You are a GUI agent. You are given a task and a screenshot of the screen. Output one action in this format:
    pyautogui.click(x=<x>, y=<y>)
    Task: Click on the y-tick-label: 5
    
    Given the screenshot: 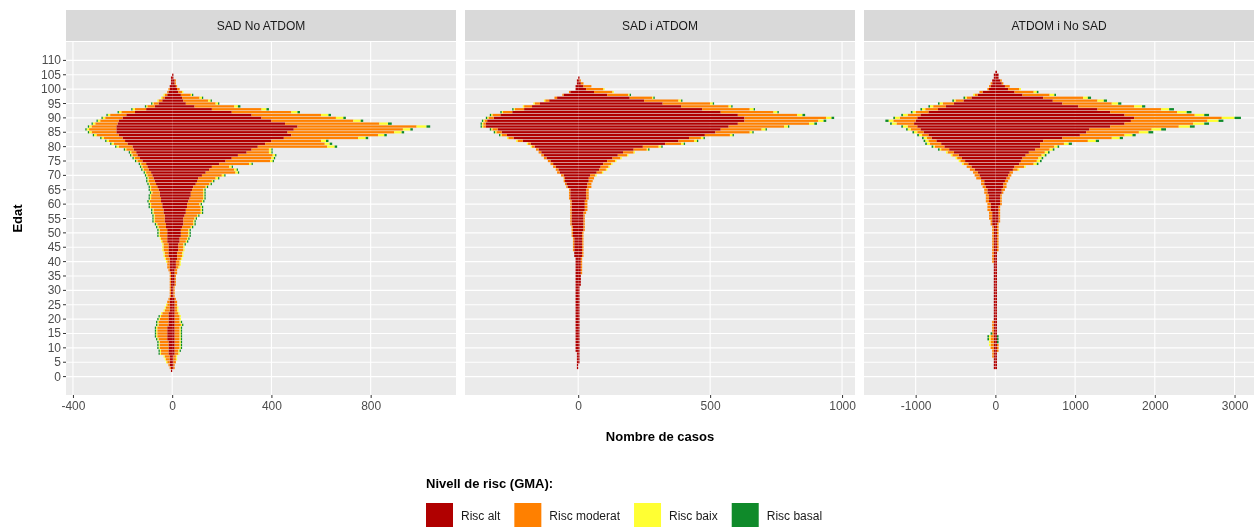 What is the action you would take?
    pyautogui.click(x=58, y=362)
    